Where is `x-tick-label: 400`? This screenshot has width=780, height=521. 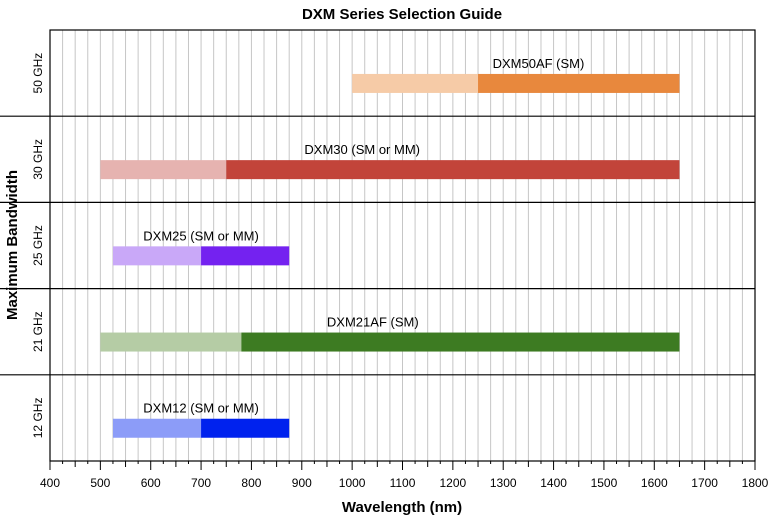 x-tick-label: 400 is located at coordinates (50, 483).